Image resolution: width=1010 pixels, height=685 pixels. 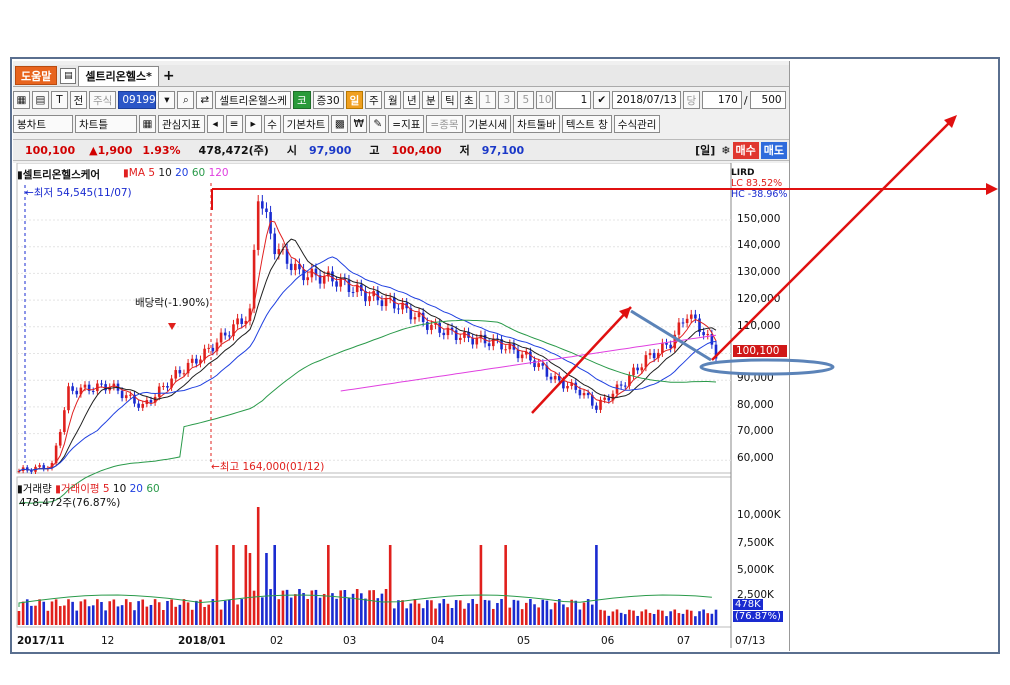 What do you see at coordinates (340, 124) in the screenshot?
I see `palette-icon: ▩` at bounding box center [340, 124].